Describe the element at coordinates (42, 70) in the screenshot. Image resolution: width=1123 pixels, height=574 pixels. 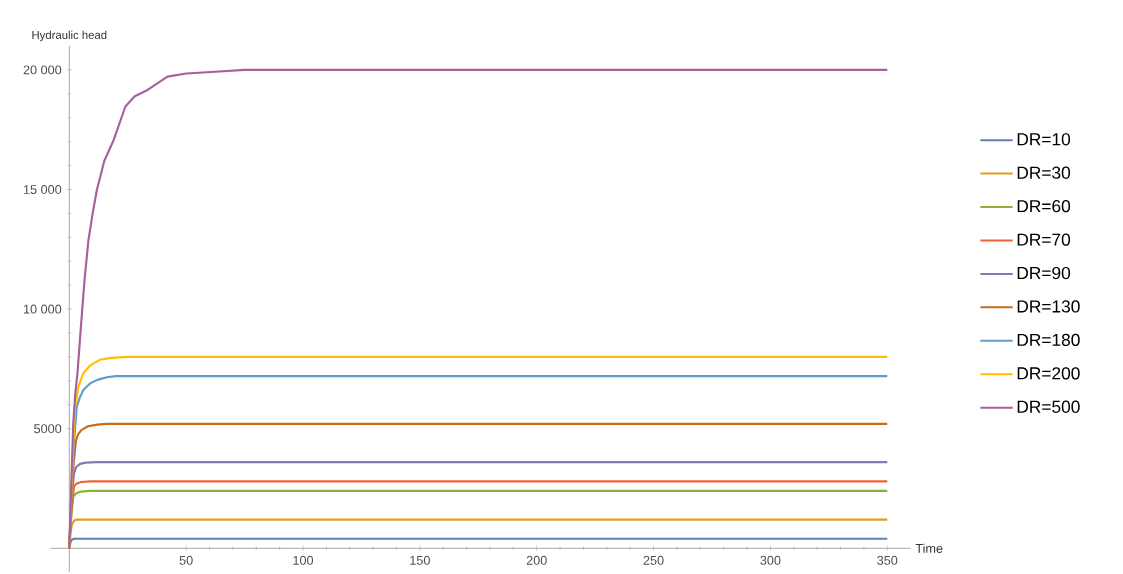
I see `y-tick-label: 20 000` at that location.